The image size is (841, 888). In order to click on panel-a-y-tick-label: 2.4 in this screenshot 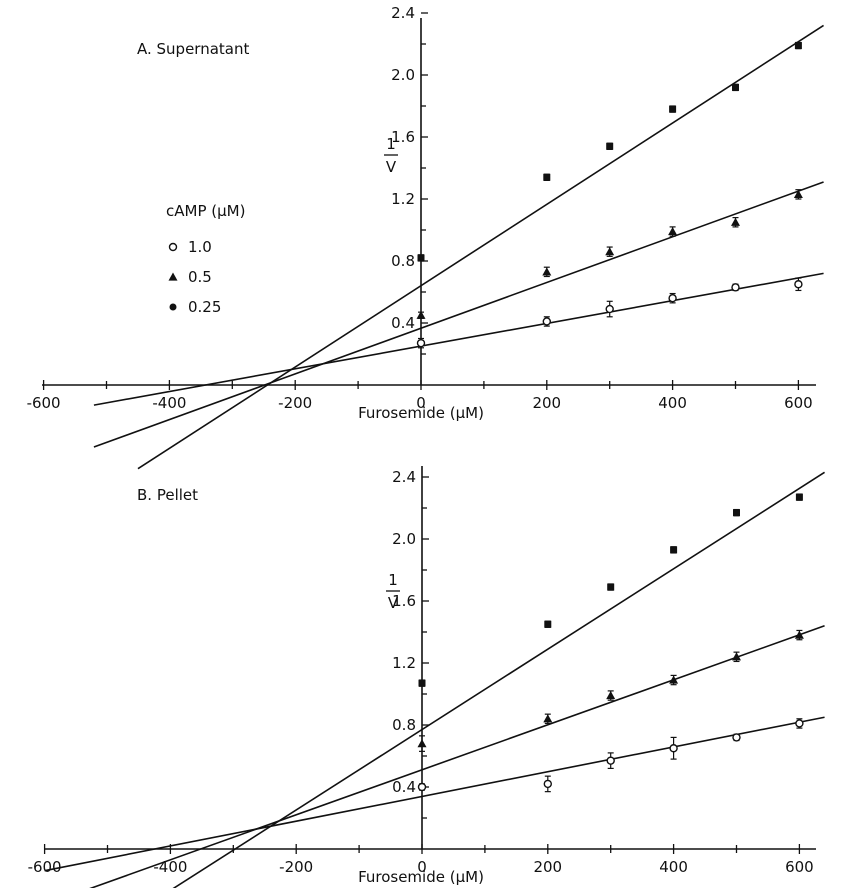, I will do `click(403, 13)`.